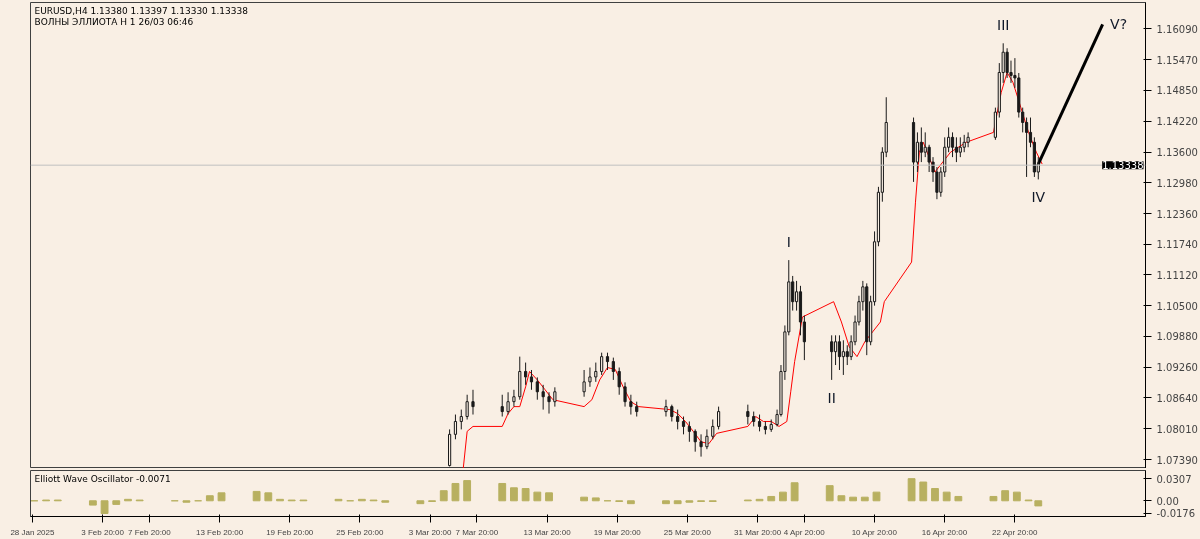 The height and width of the screenshot is (539, 1200). Describe the element at coordinates (141, 10) in the screenshot. I see `chart-title: EURUSD,H4 1.13380 1.13397 1.13330 1.13338` at that location.